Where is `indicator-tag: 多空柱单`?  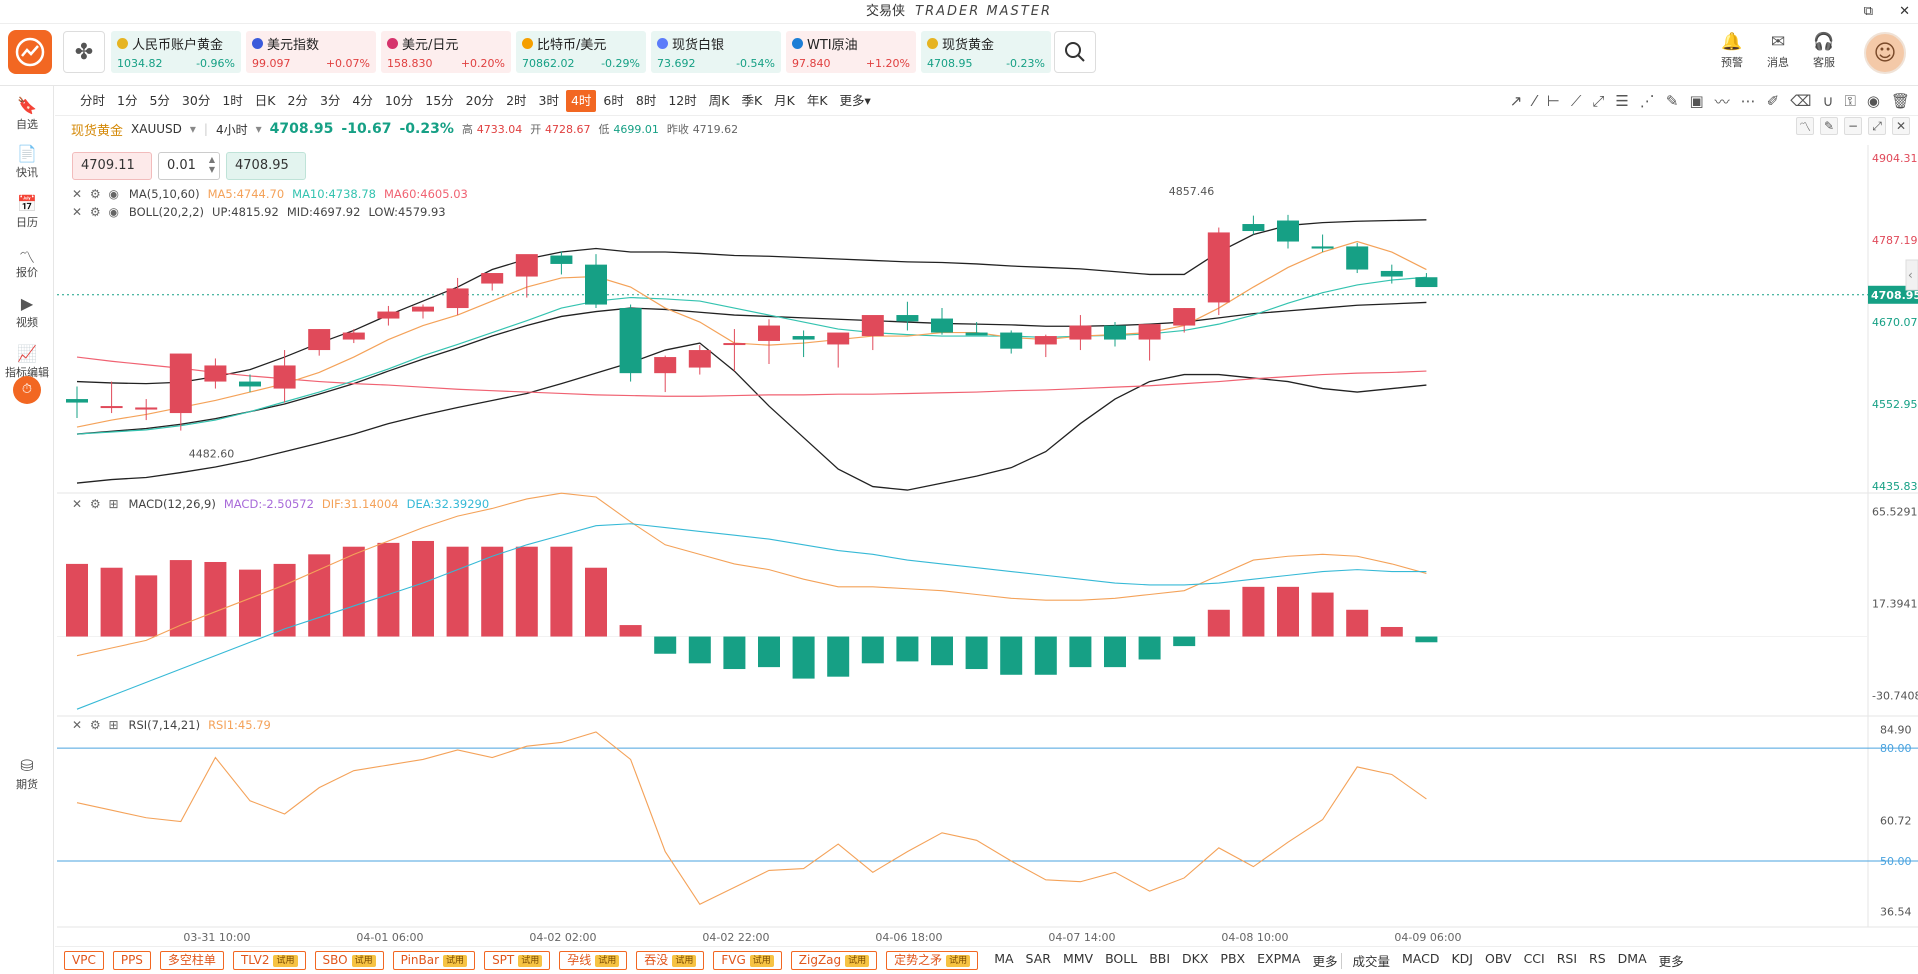 indicator-tag: 多空柱单 is located at coordinates (191, 960).